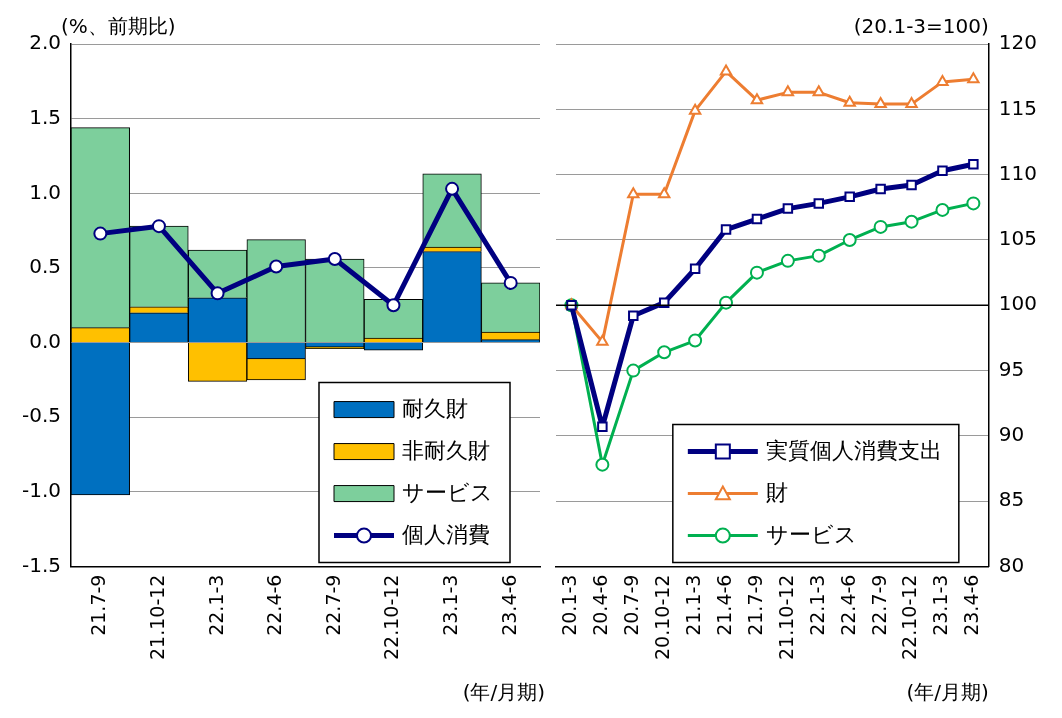 The width and height of the screenshot is (1062, 718). I want to click on y-axis-title: (%、前期比), so click(118, 26).